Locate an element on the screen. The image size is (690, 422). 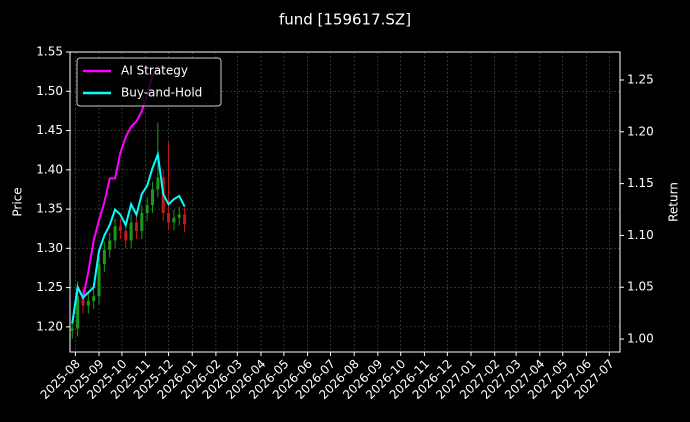
line-series is located at coordinates (128, 237).